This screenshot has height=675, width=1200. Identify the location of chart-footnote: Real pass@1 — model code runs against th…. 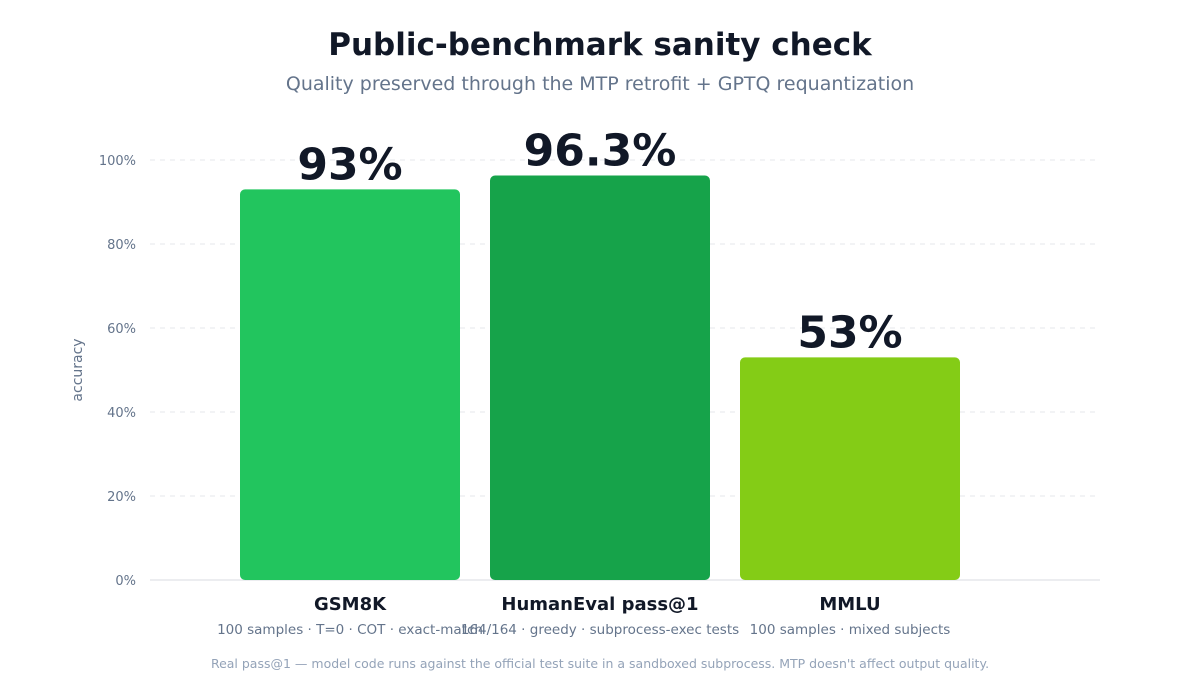
(600, 663).